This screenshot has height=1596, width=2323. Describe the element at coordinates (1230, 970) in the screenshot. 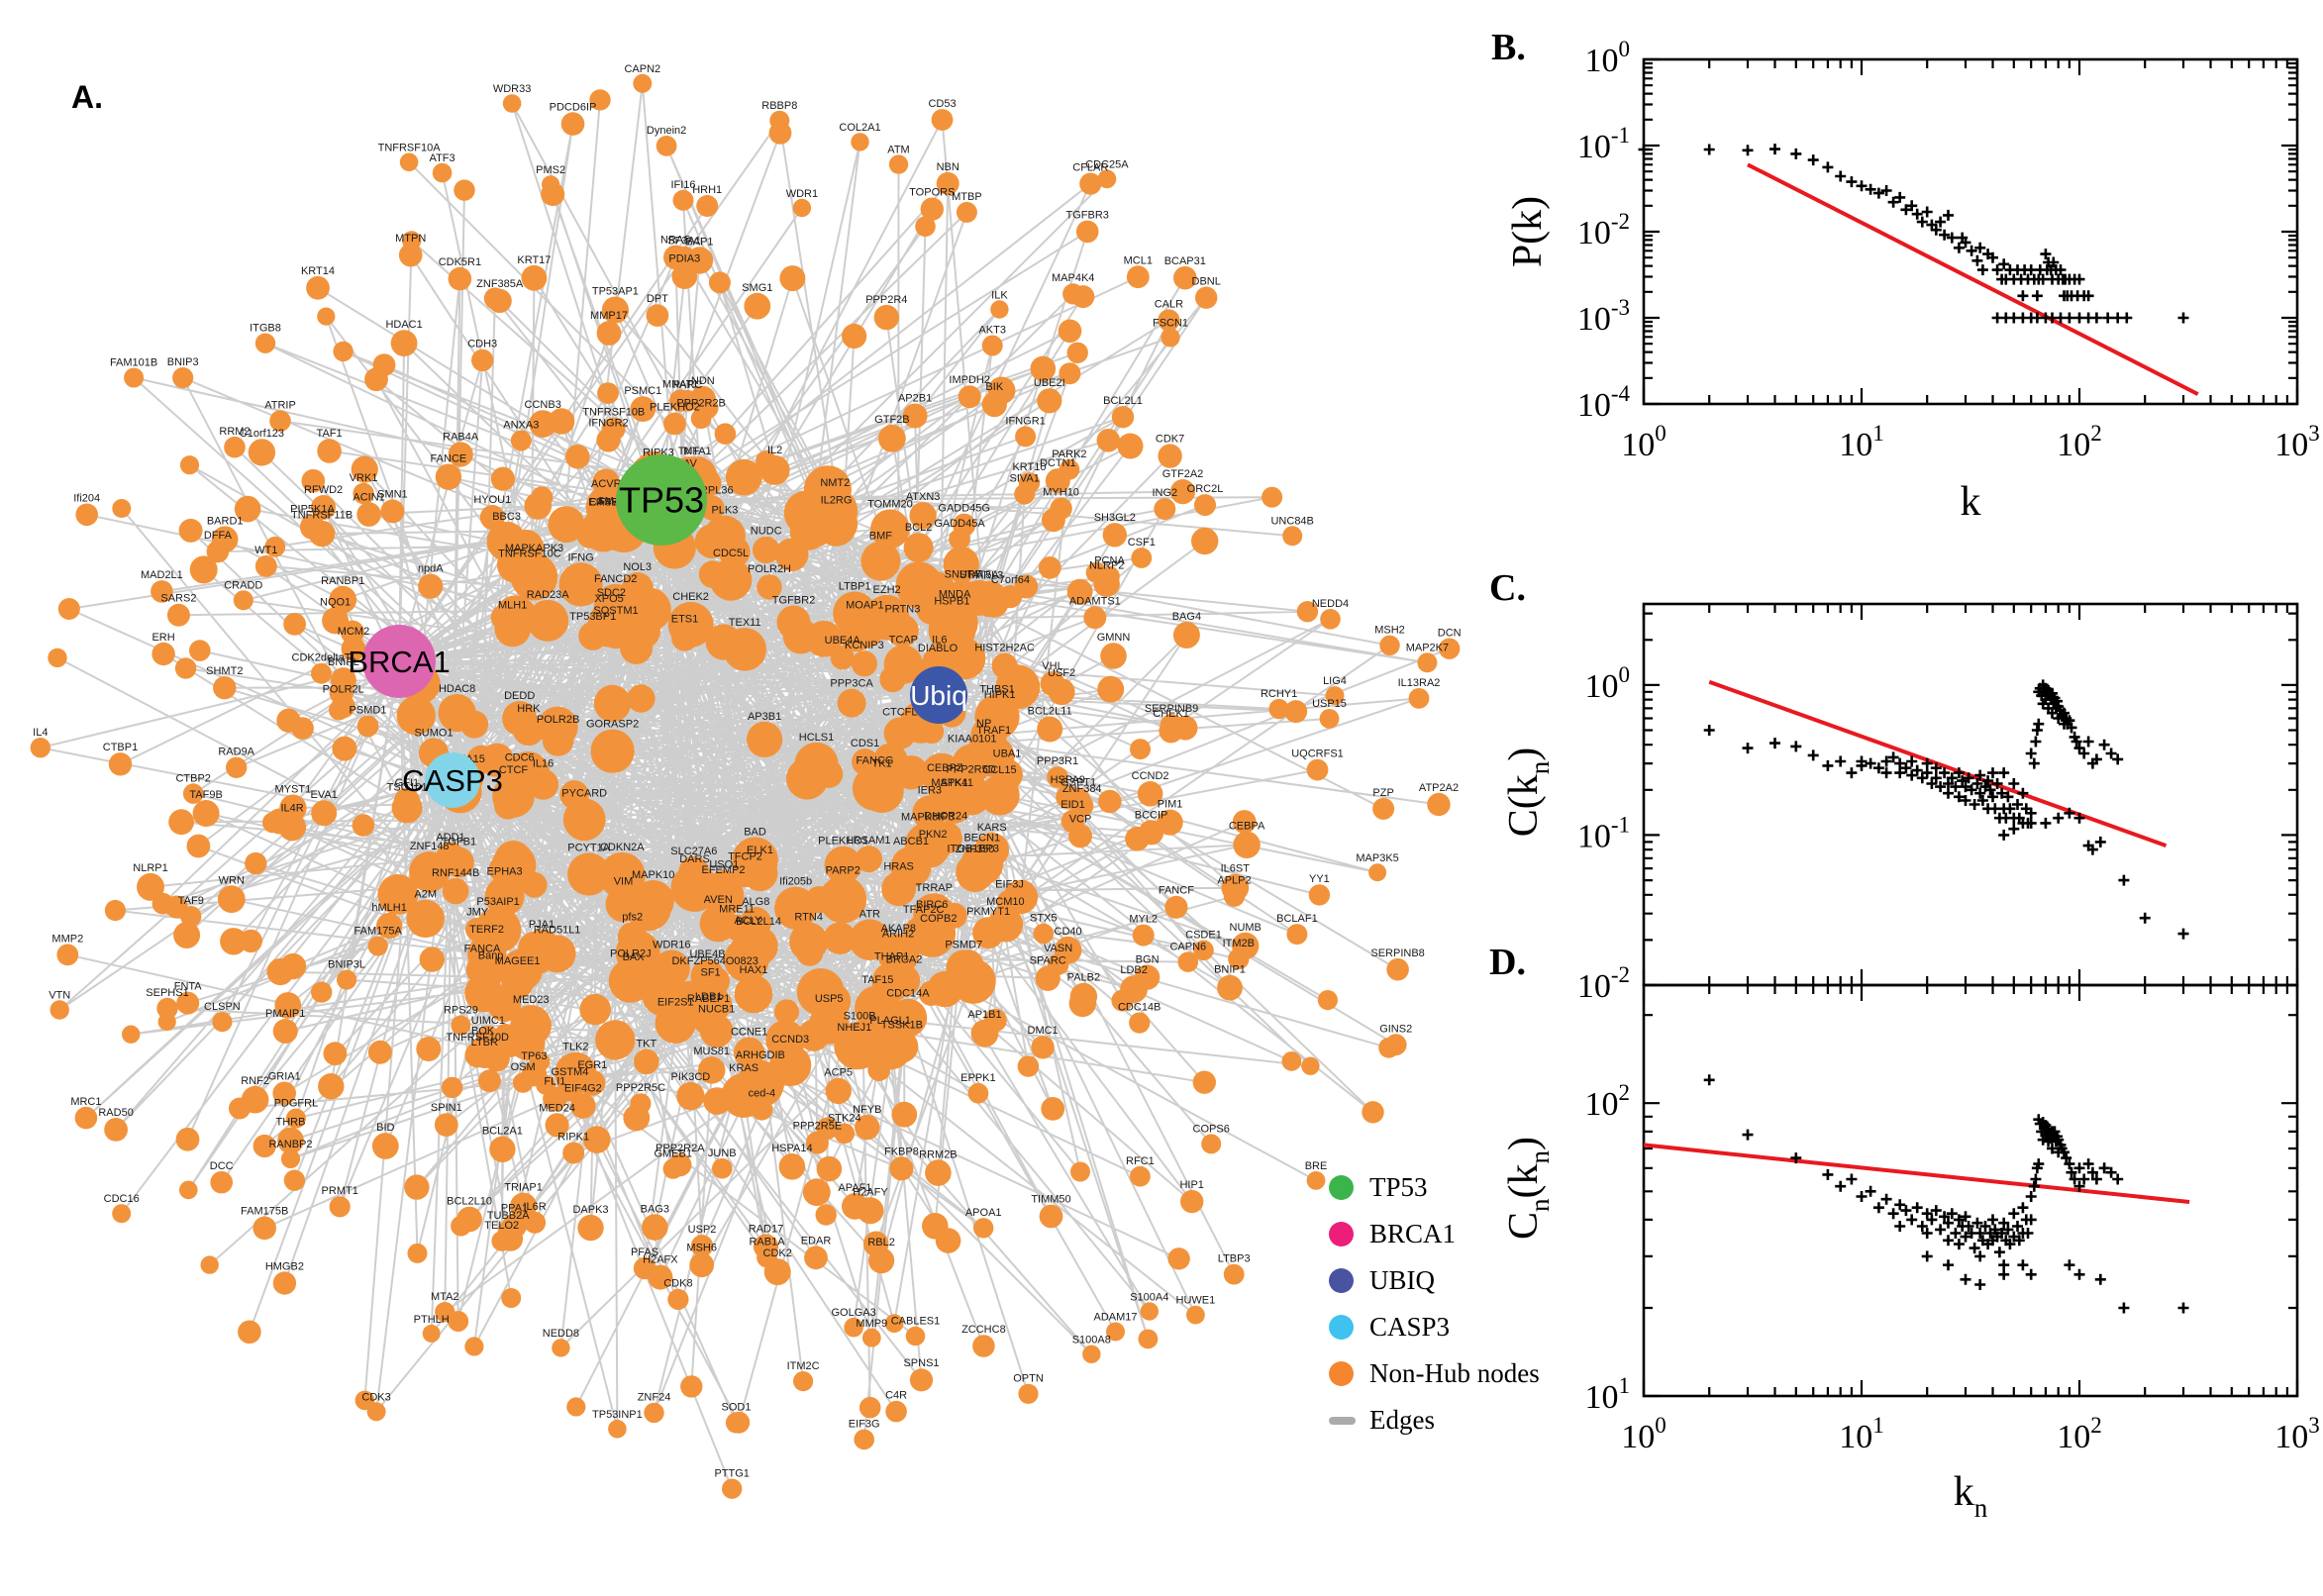

I see `network-node-label: BNIP1` at that location.